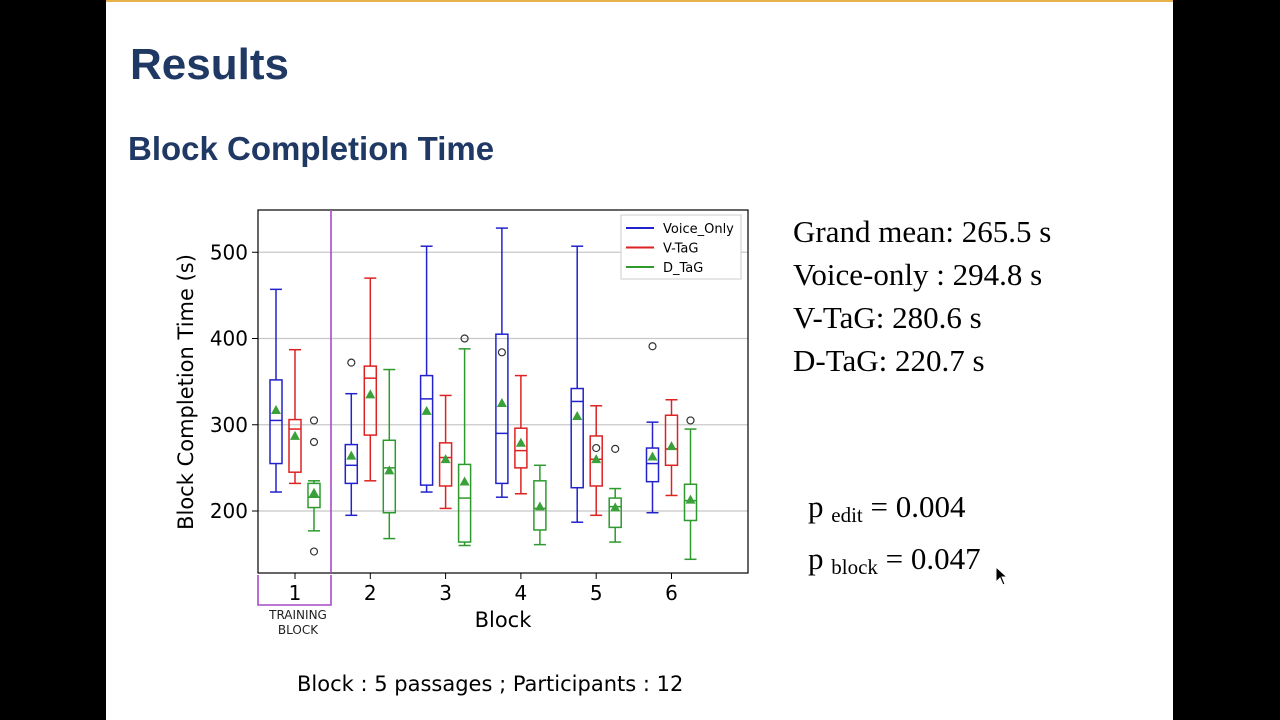  What do you see at coordinates (1002, 576) in the screenshot?
I see `mouse-pointer-icon` at bounding box center [1002, 576].